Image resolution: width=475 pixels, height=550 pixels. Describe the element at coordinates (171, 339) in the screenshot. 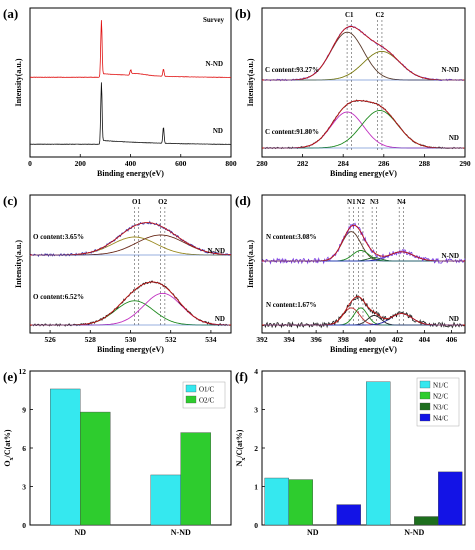

I see `panel-c-xtick-label: 532` at that location.